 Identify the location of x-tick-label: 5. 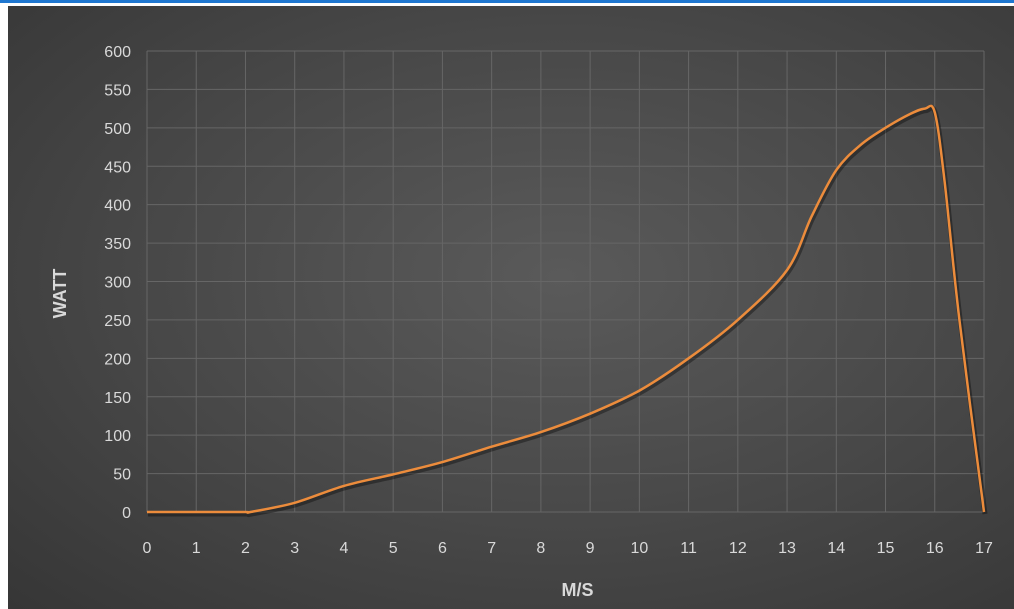
(393, 548).